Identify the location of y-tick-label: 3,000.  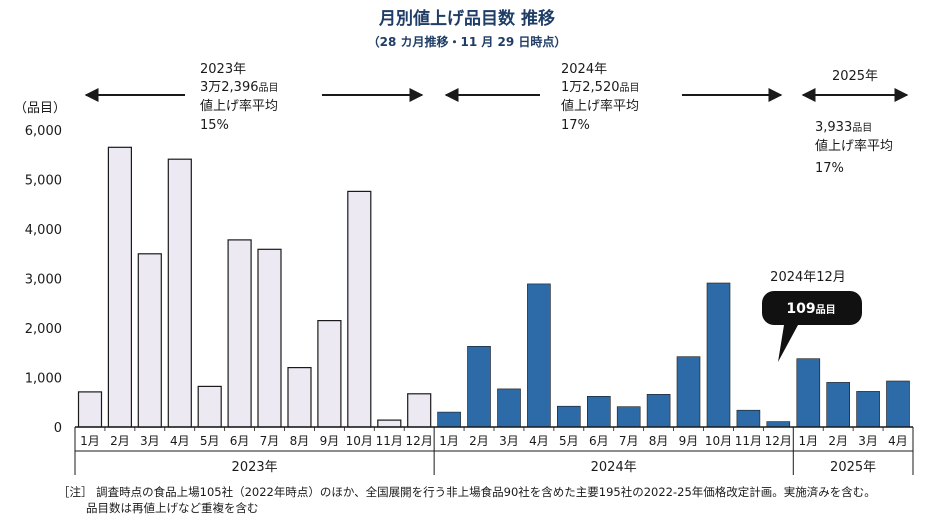
(43, 280).